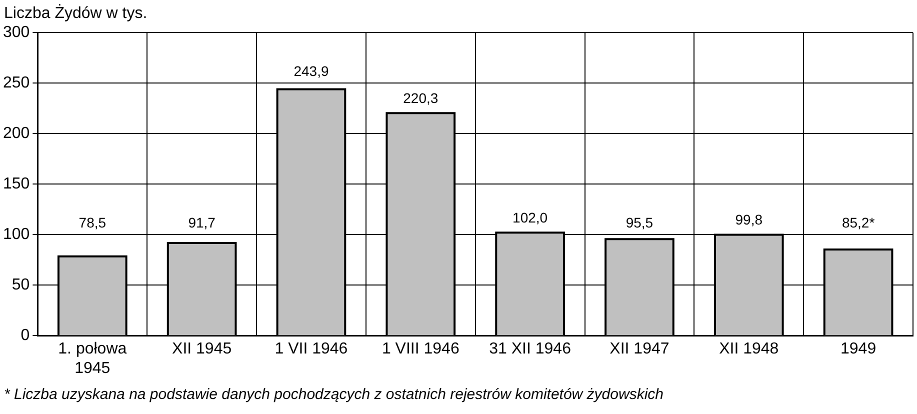  Describe the element at coordinates (640, 222) in the screenshot. I see `data-label: 95,5` at that location.